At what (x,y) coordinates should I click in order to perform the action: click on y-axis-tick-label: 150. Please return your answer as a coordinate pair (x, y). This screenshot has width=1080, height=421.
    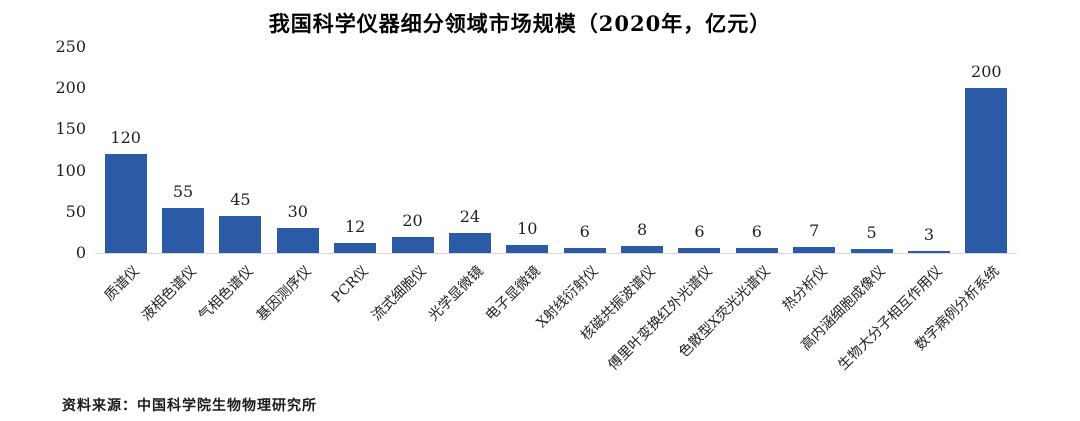
    Looking at the image, I should click on (70, 129).